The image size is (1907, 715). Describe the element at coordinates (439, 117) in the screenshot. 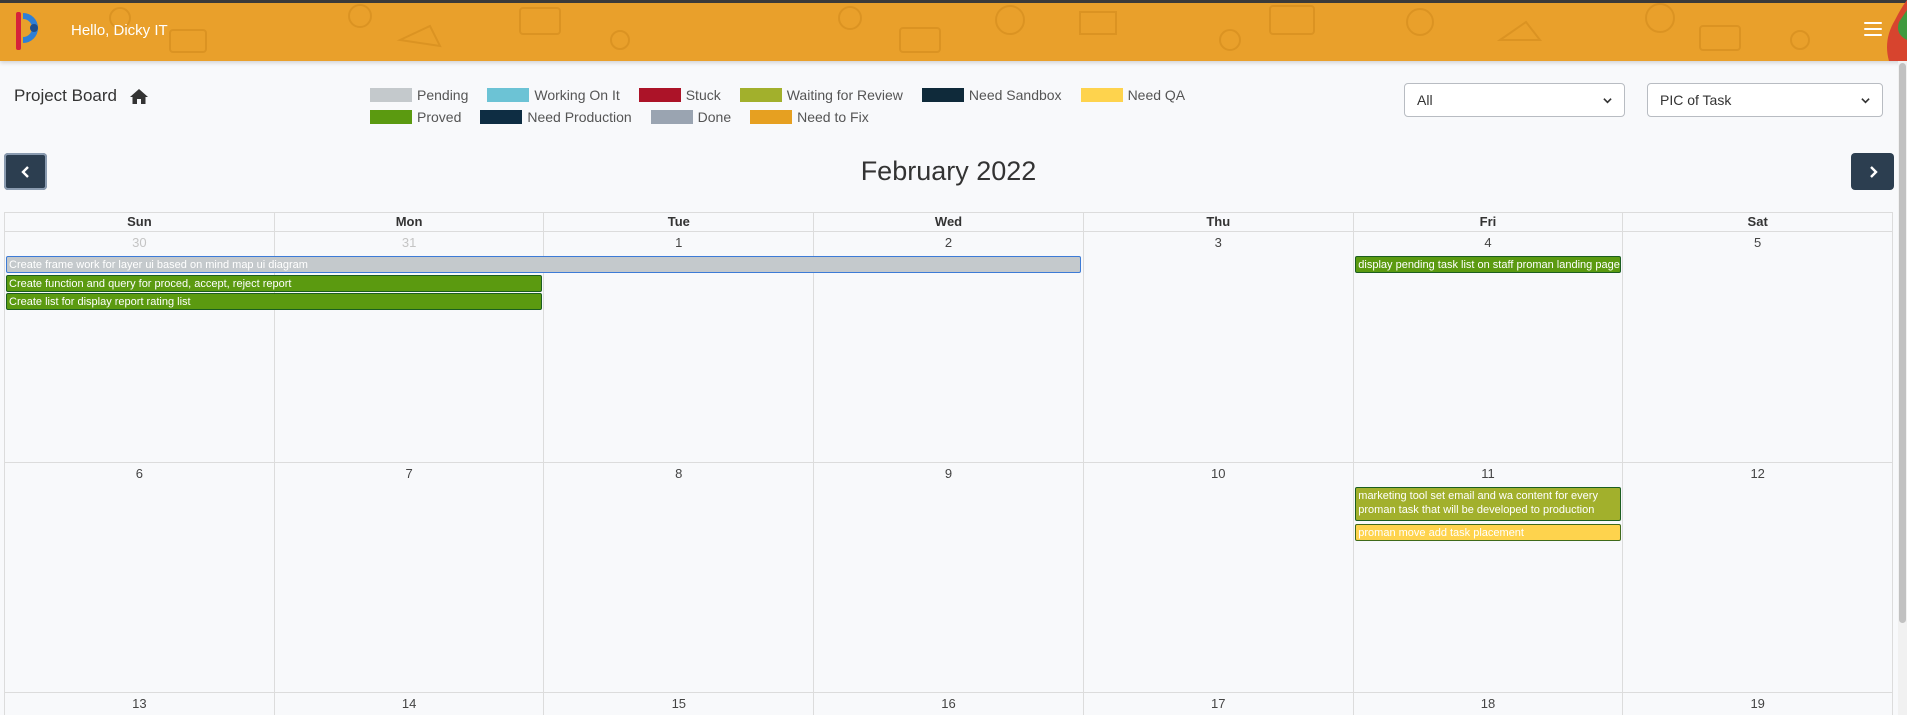

I see `legend-label: Proved` at that location.